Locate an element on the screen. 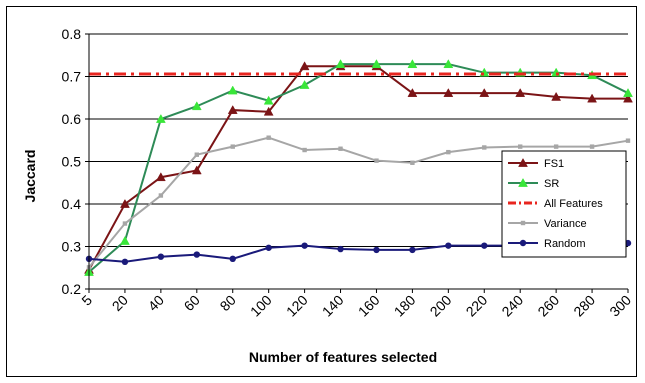  legend-marker-sr is located at coordinates (523, 182).